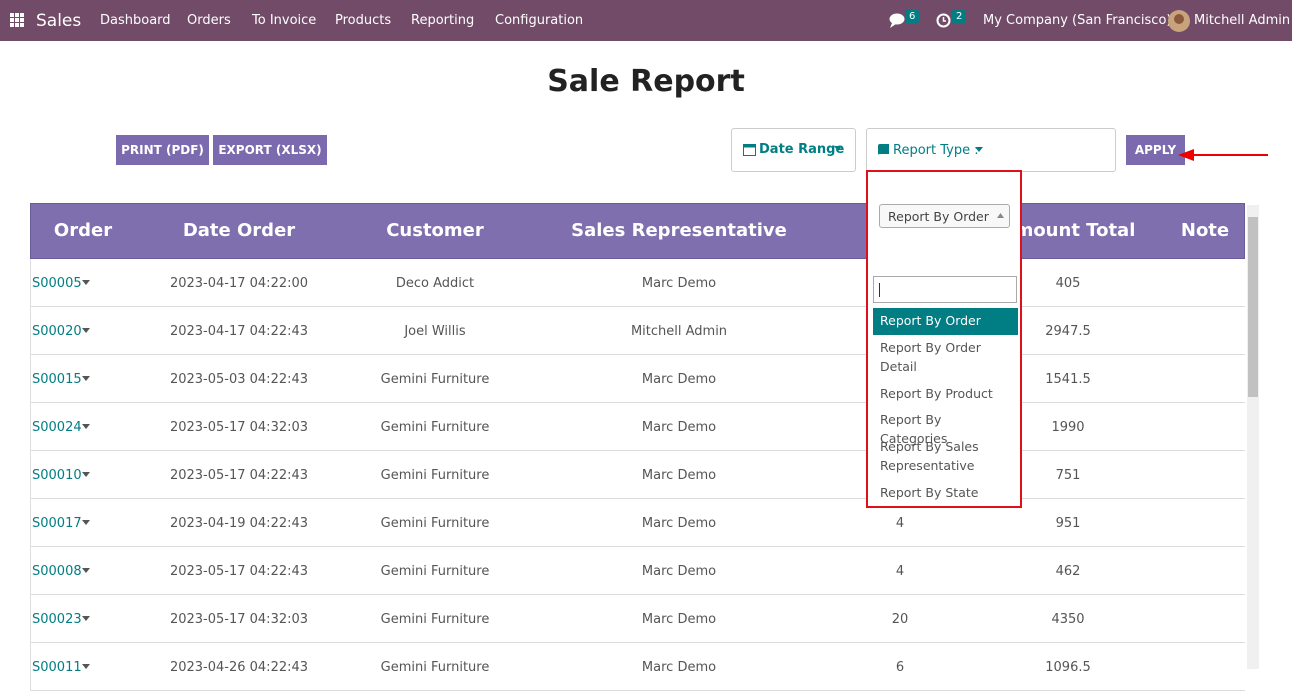  What do you see at coordinates (936, 393) in the screenshot?
I see `report-type-option: Report By Product` at bounding box center [936, 393].